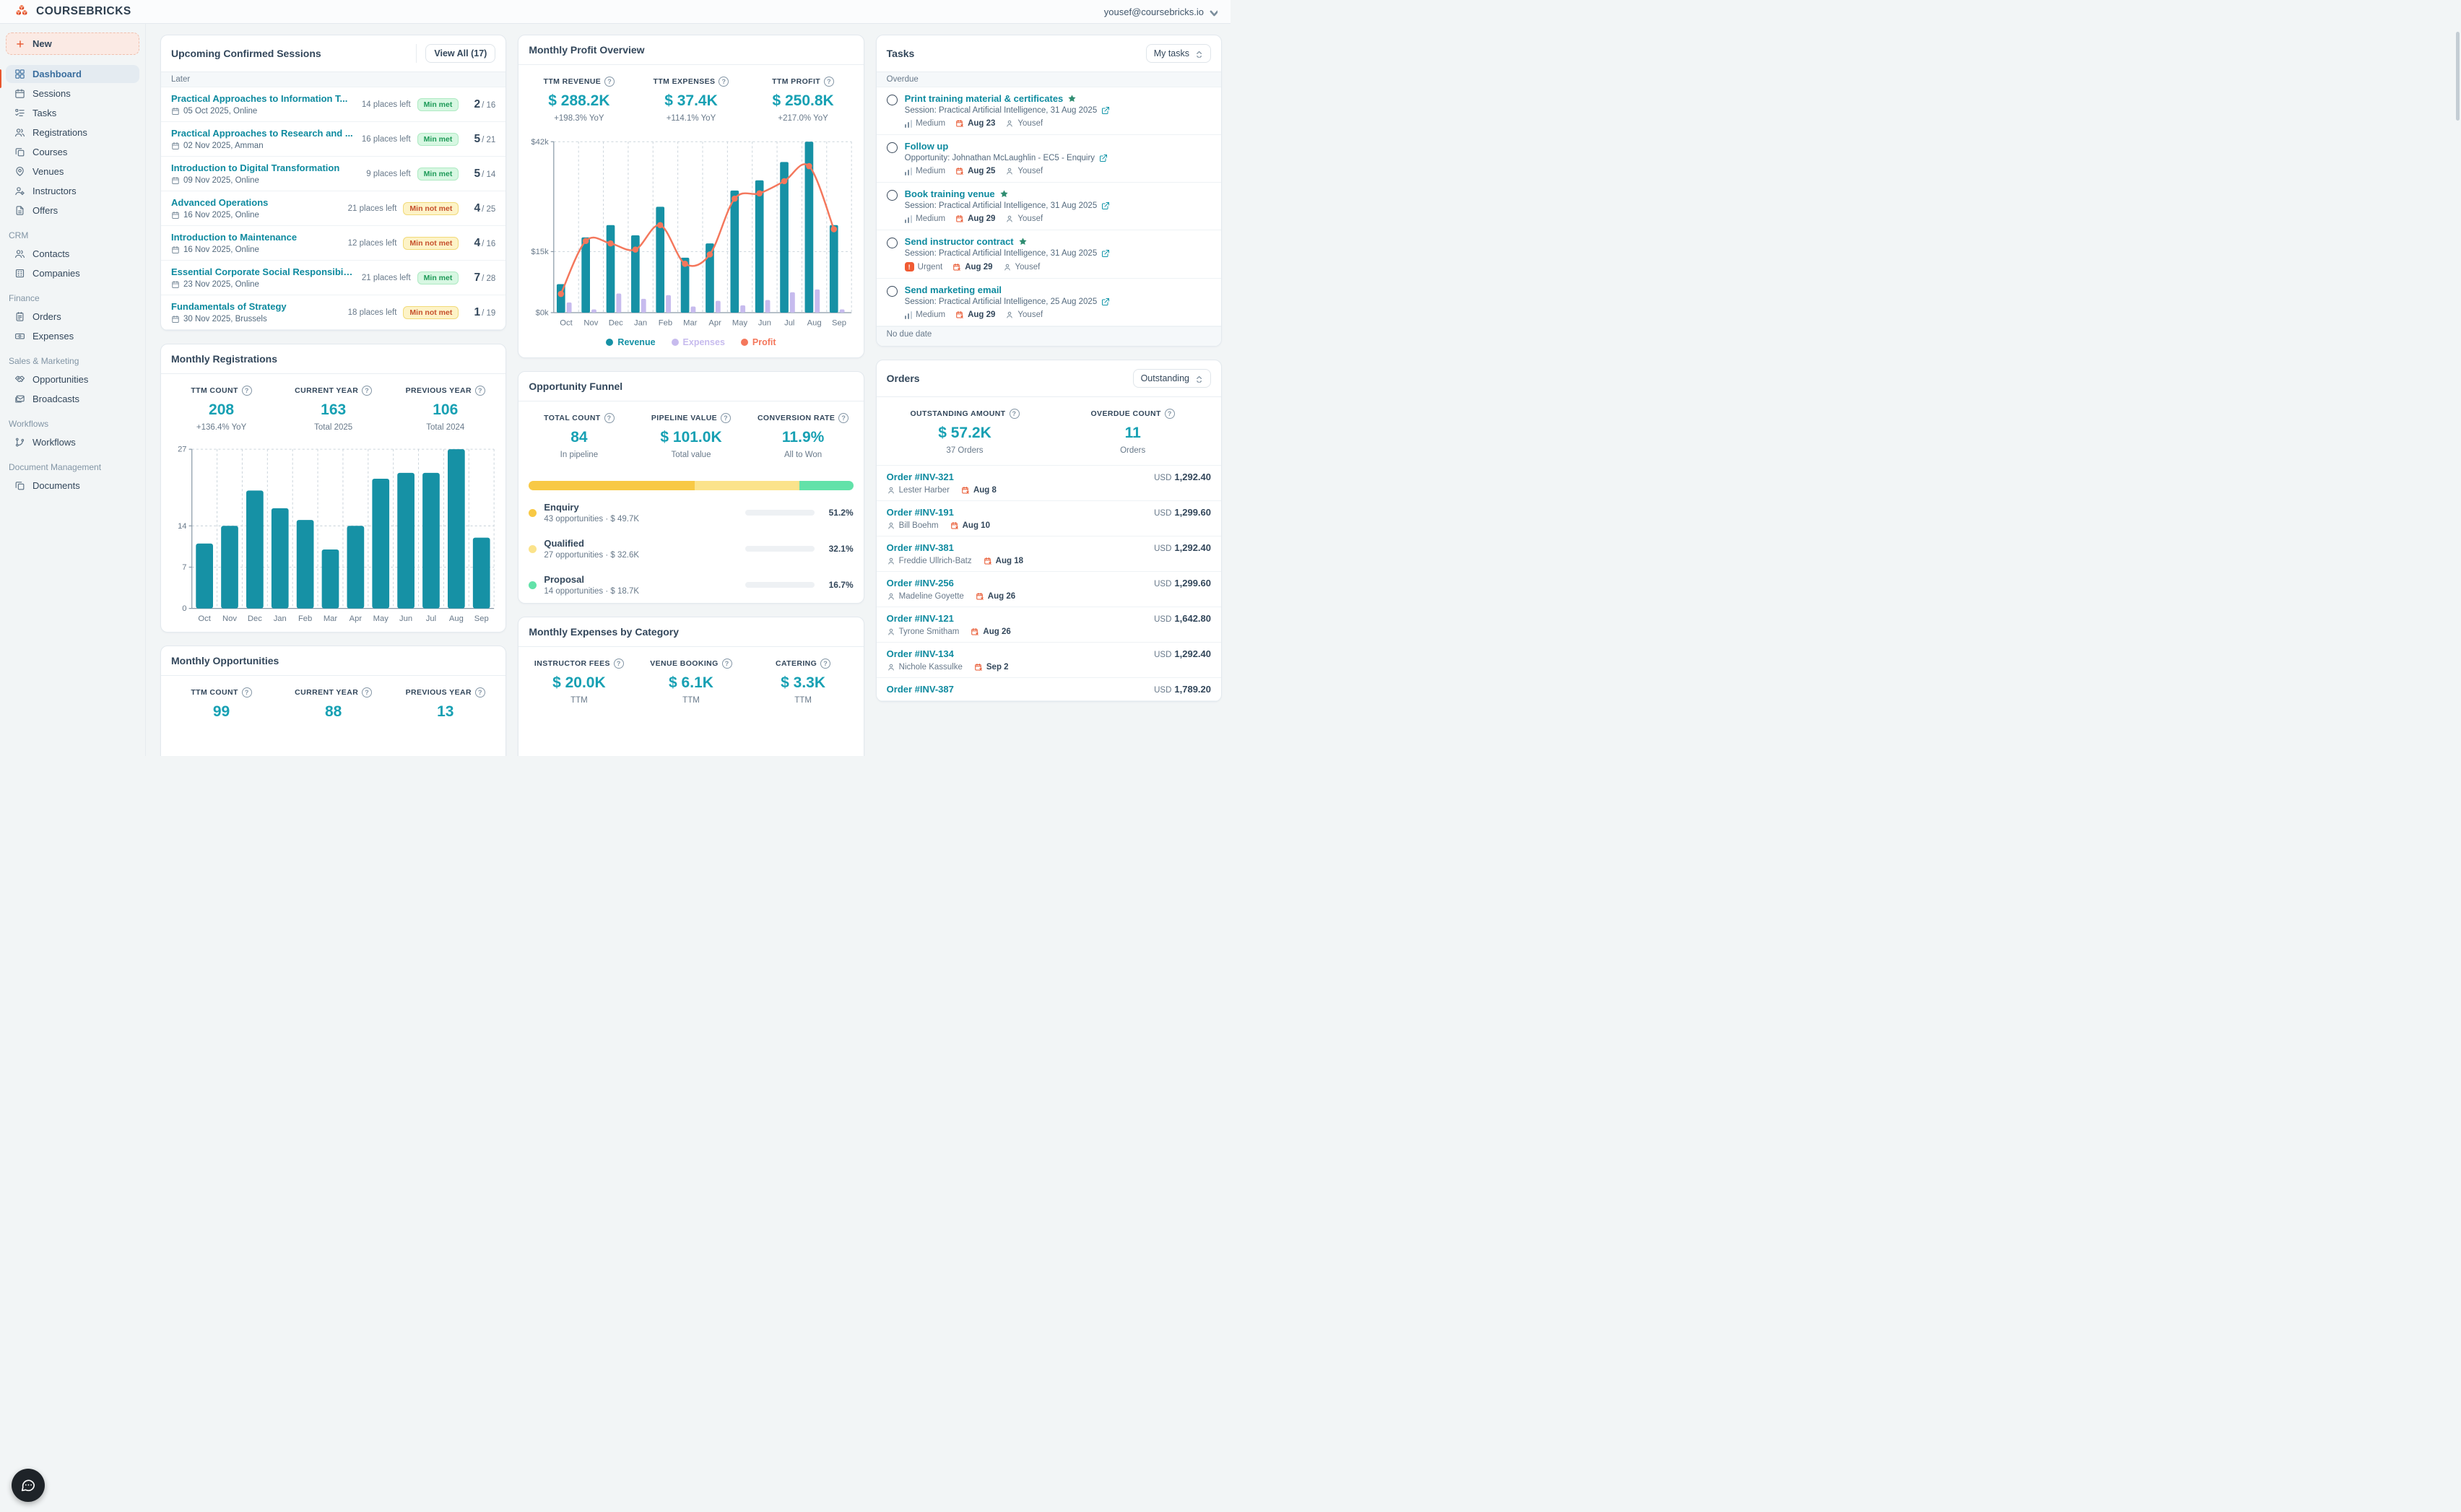  Describe the element at coordinates (1178, 53) in the screenshot. I see `tasks-filter-select: My tasks` at that location.